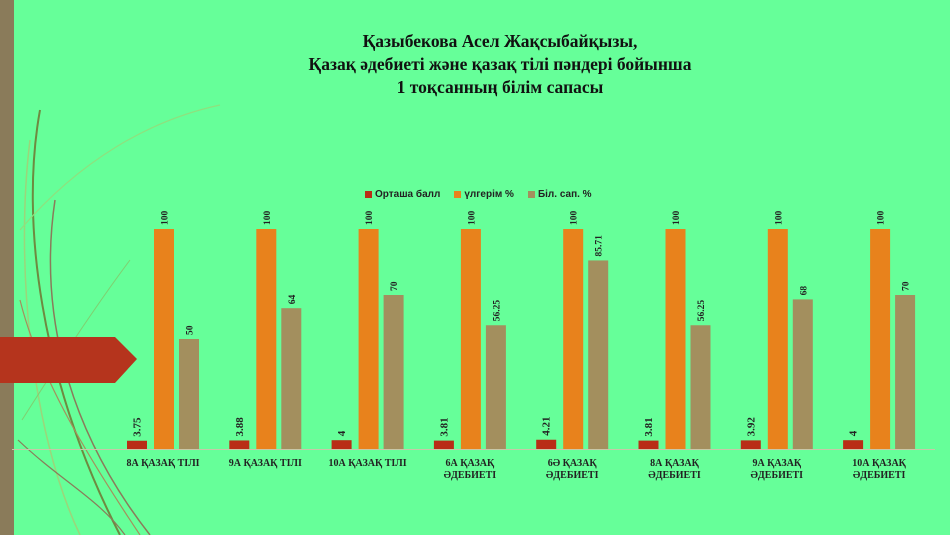 The width and height of the screenshot is (950, 535). I want to click on data-label-progress-5: 100, so click(677, 218).